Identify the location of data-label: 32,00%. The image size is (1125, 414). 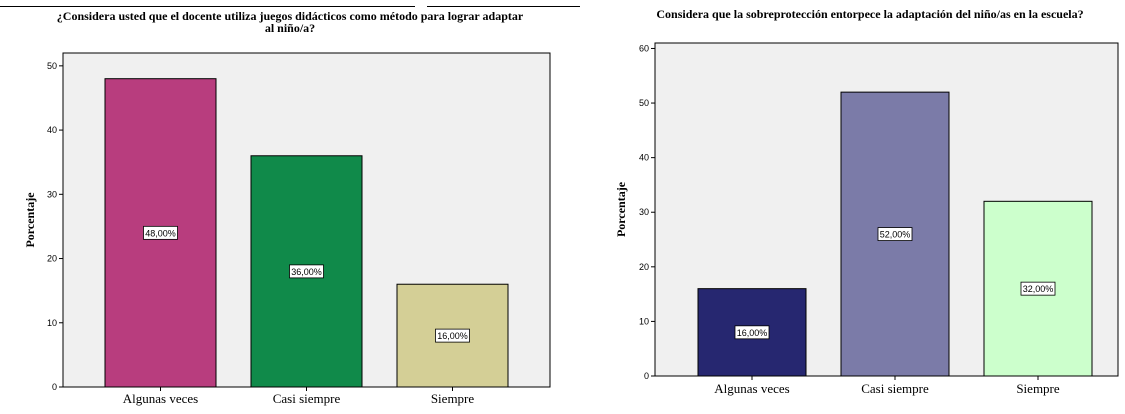
(1038, 289).